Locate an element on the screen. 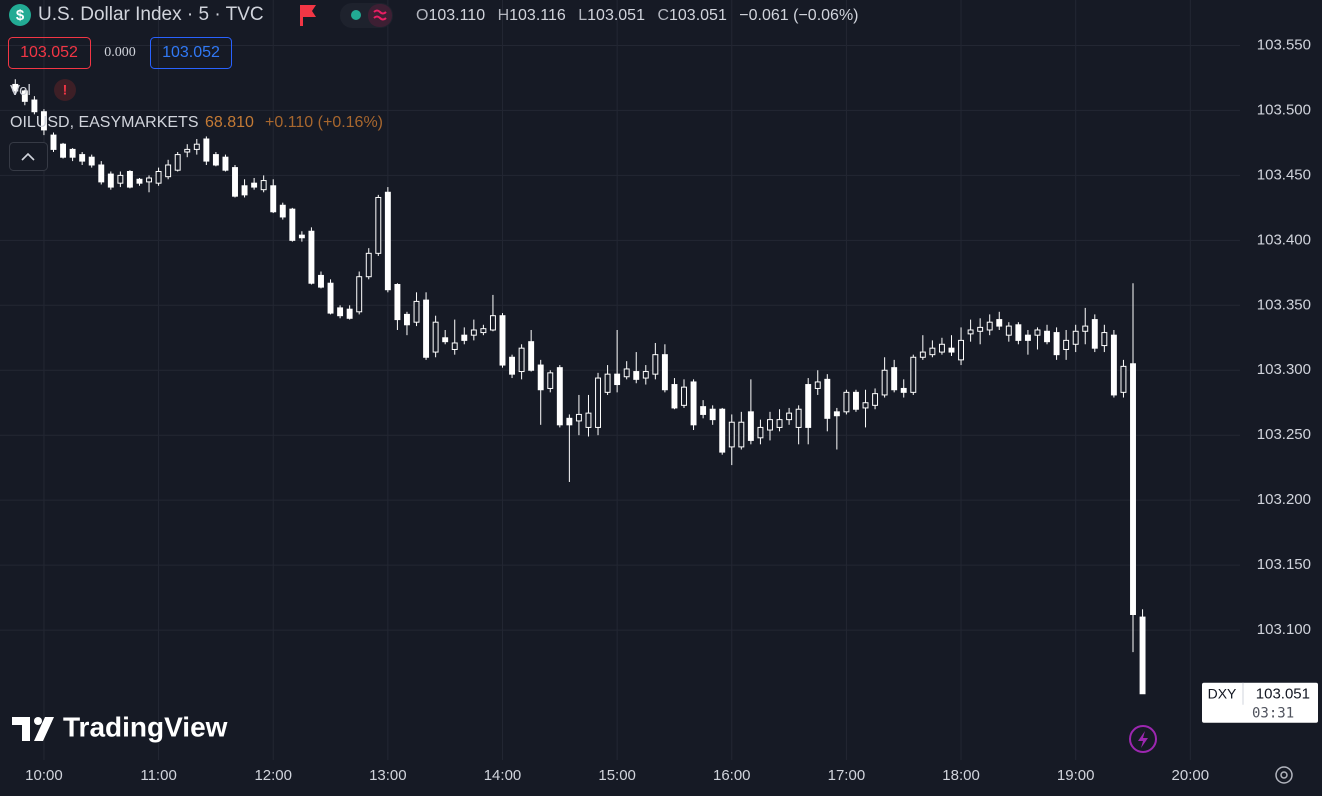  ohlc-value: 103.116 is located at coordinates (537, 15).